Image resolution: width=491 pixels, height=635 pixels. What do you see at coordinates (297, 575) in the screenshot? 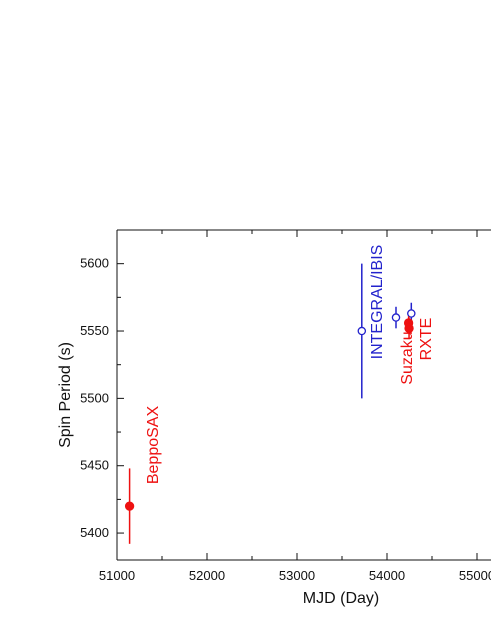
I see `x-tick-label: 53000` at bounding box center [297, 575].